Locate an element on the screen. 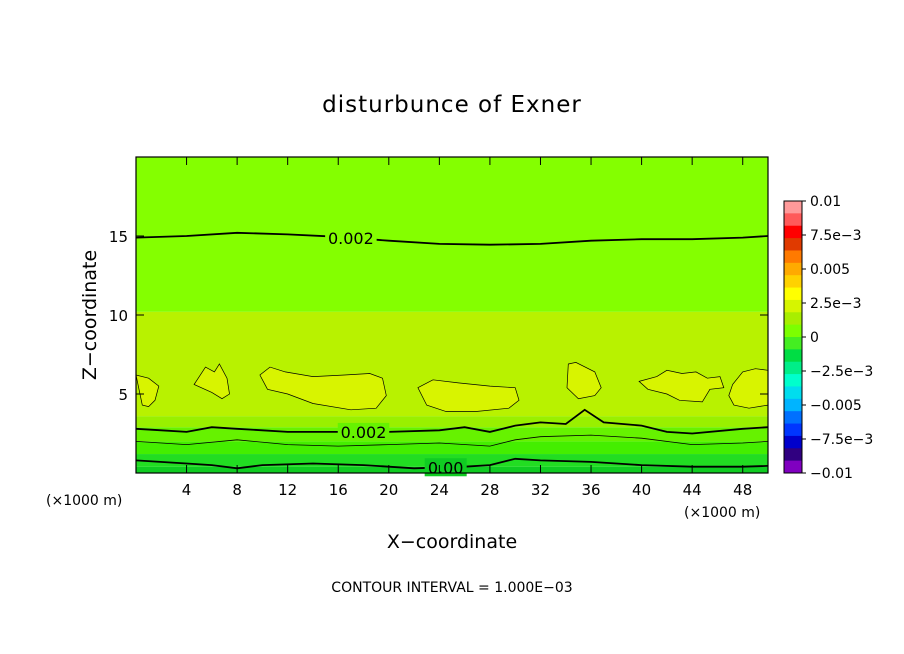 The width and height of the screenshot is (904, 654). colorbar-label-8: −0.01 is located at coordinates (831, 474).